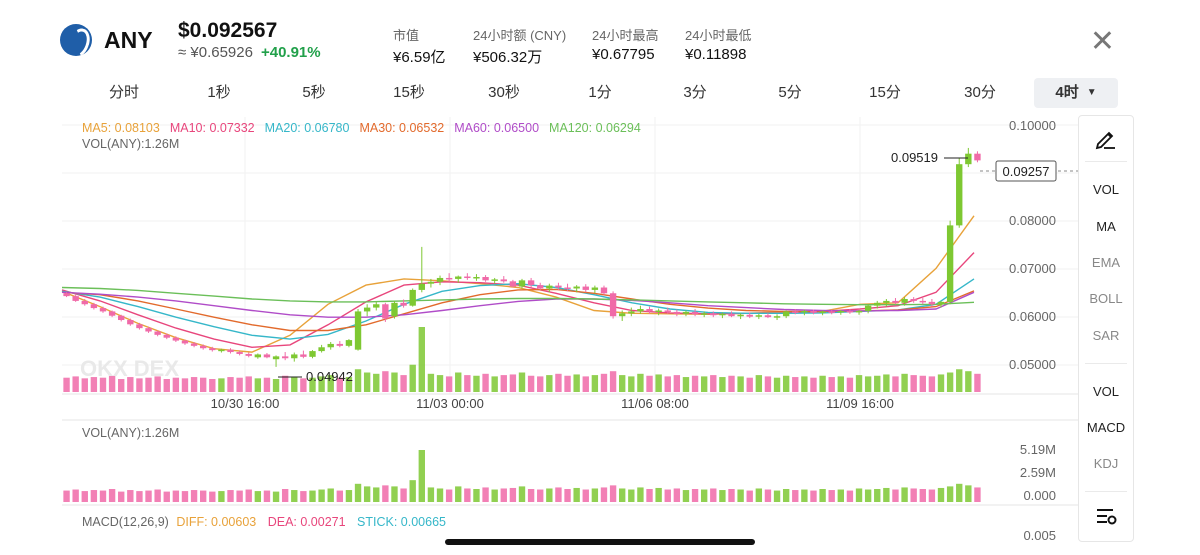  I want to click on macd-title: MACD(12,26,9), so click(125, 522).